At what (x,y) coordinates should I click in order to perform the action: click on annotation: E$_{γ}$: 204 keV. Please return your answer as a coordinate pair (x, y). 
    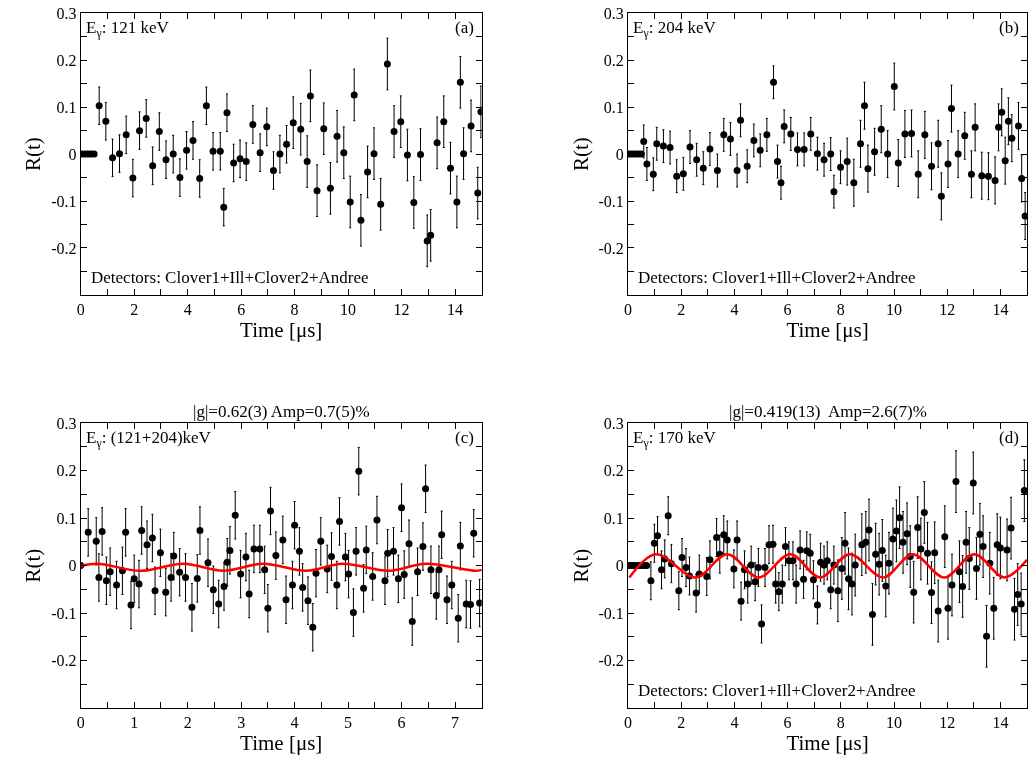
    Looking at the image, I should click on (675, 29).